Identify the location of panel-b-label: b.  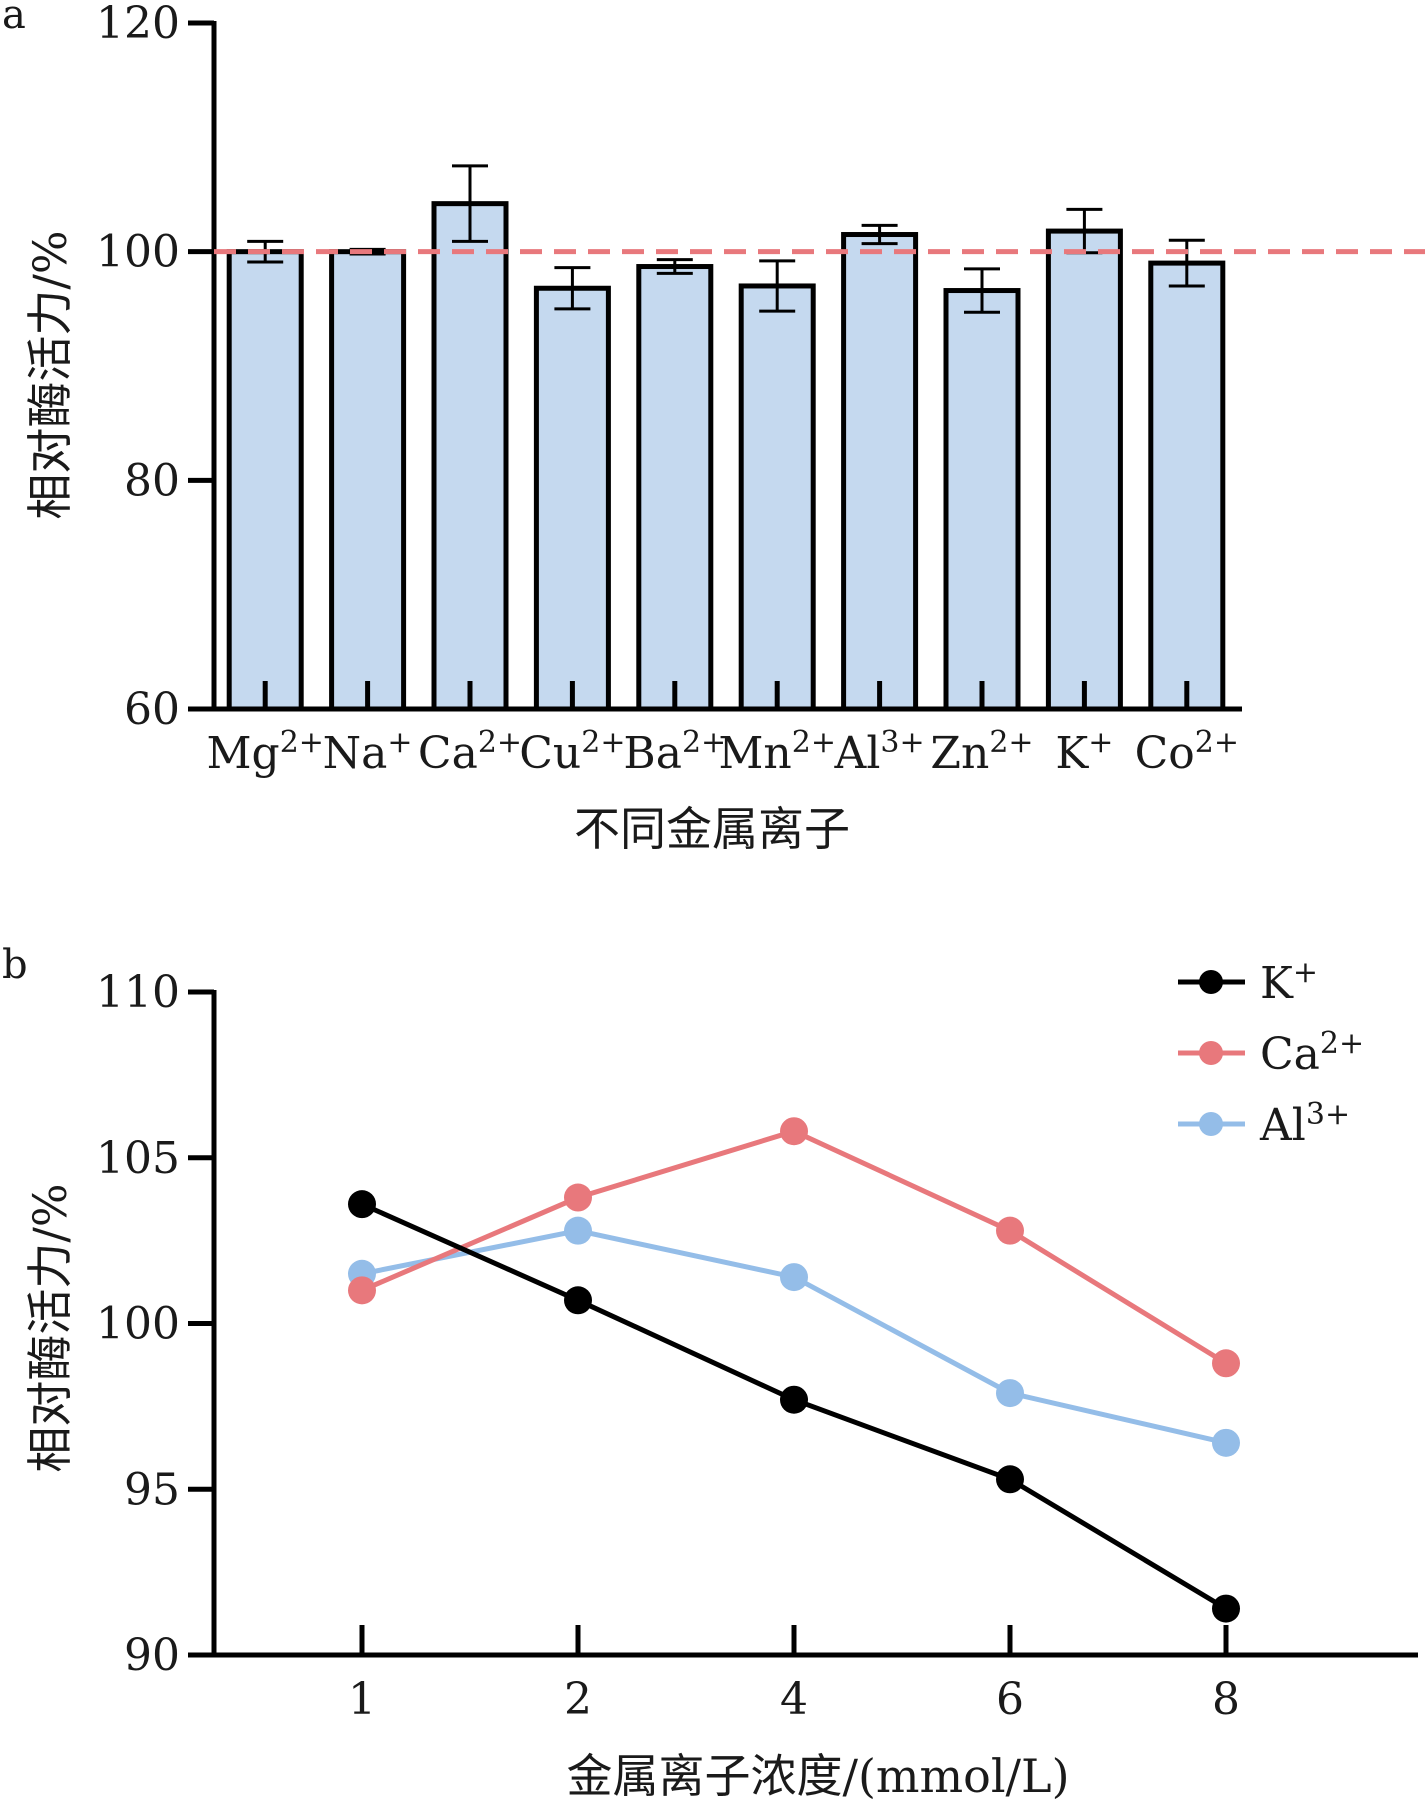
(15, 965).